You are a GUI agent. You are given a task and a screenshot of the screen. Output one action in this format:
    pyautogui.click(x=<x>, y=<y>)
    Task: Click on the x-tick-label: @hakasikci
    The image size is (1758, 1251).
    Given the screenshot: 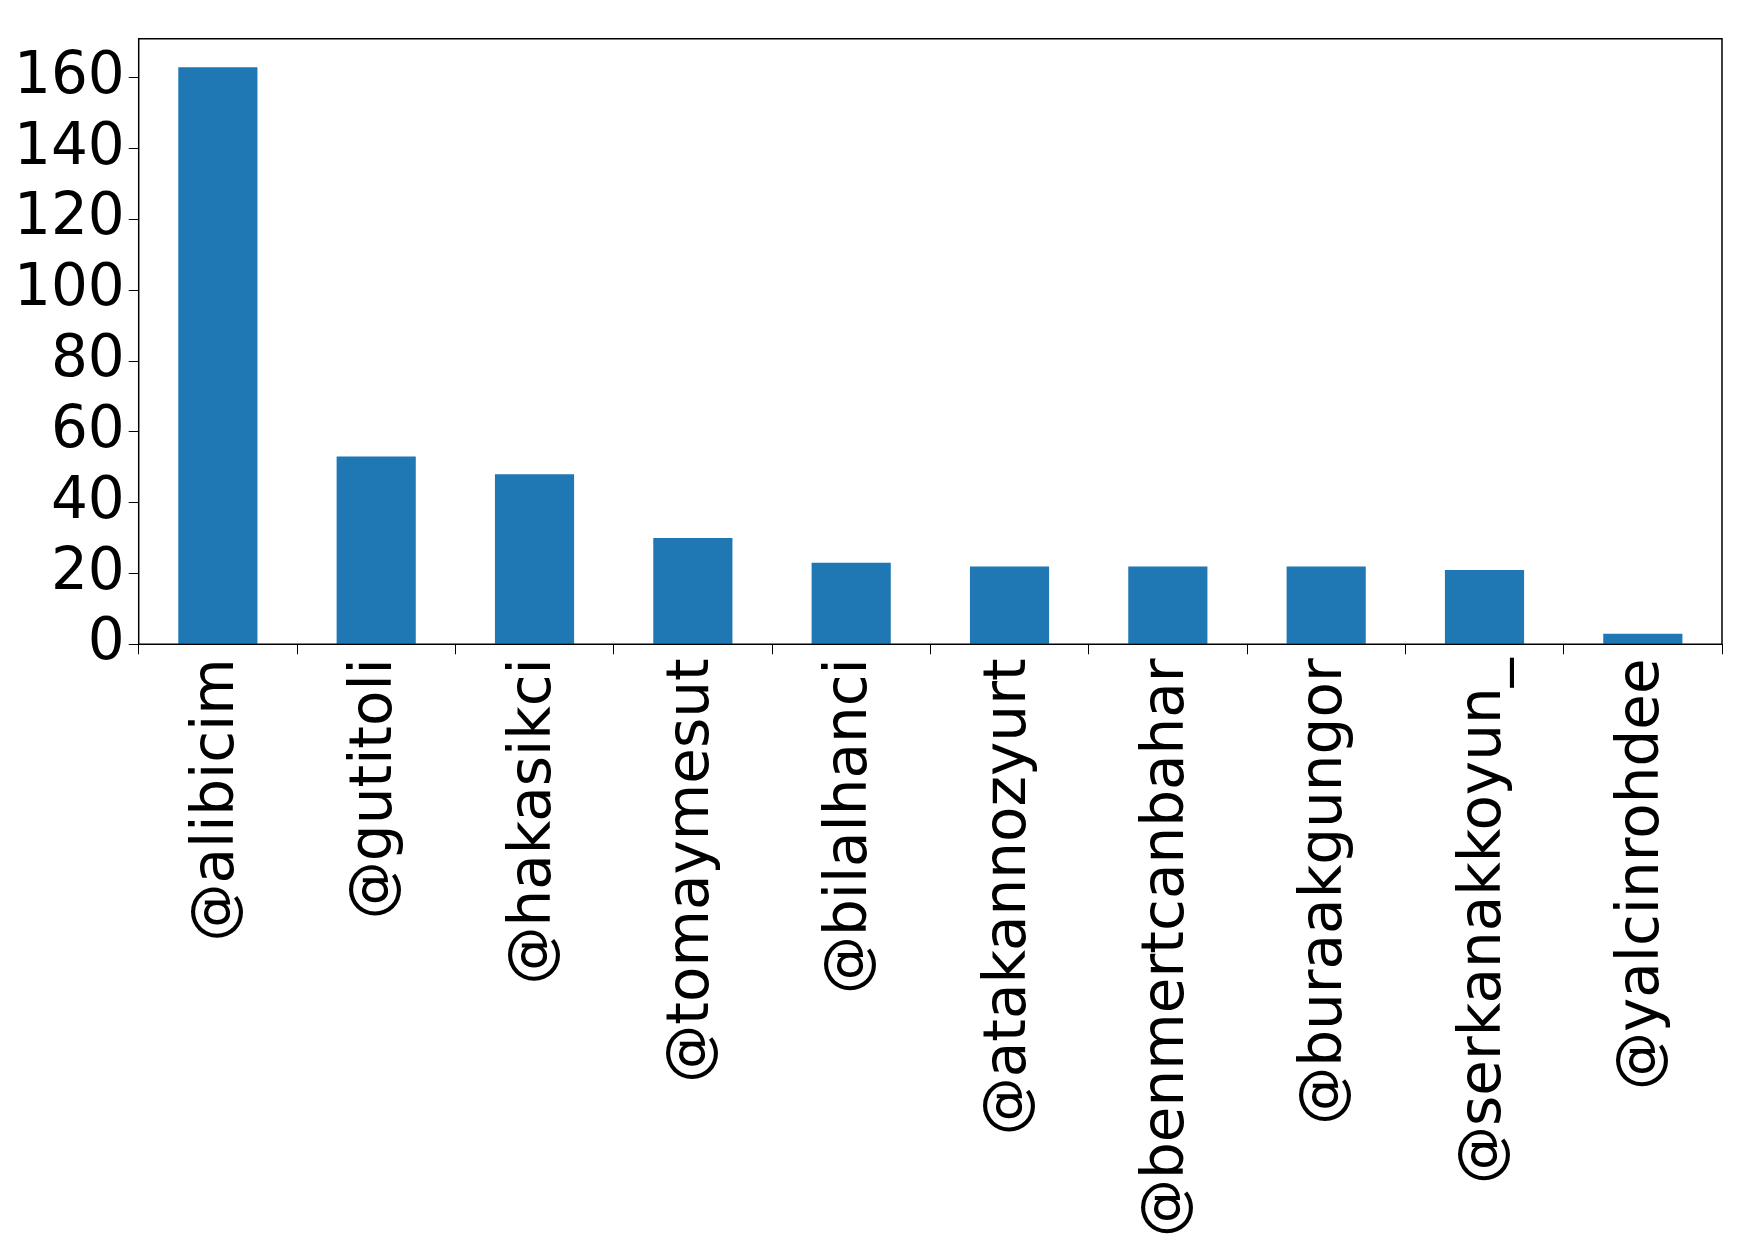 What is the action you would take?
    pyautogui.click(x=529, y=821)
    